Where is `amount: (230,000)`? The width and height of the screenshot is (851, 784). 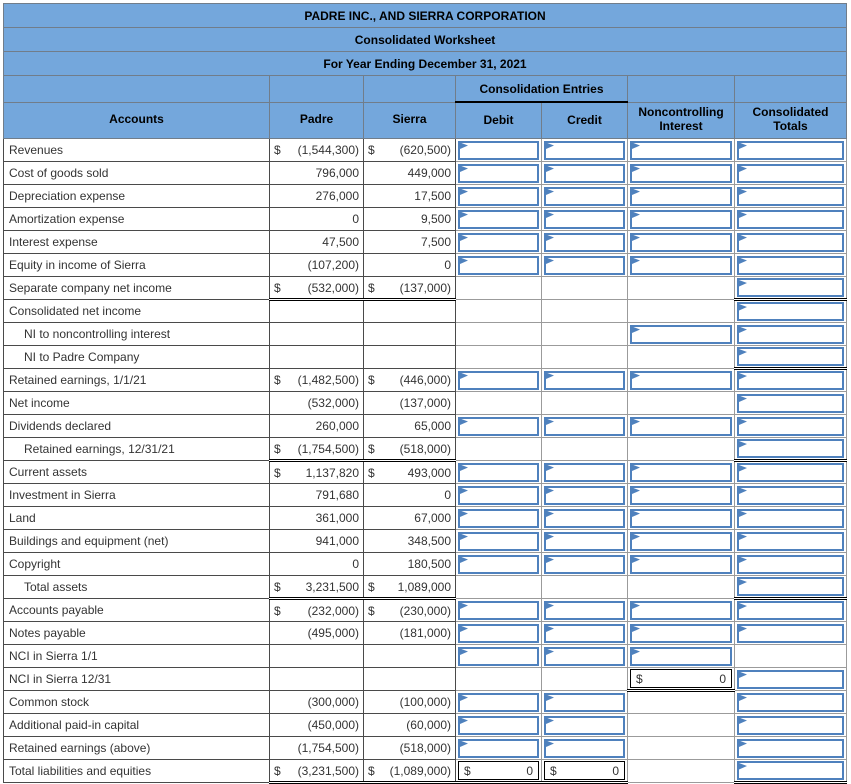 amount: (230,000) is located at coordinates (425, 610).